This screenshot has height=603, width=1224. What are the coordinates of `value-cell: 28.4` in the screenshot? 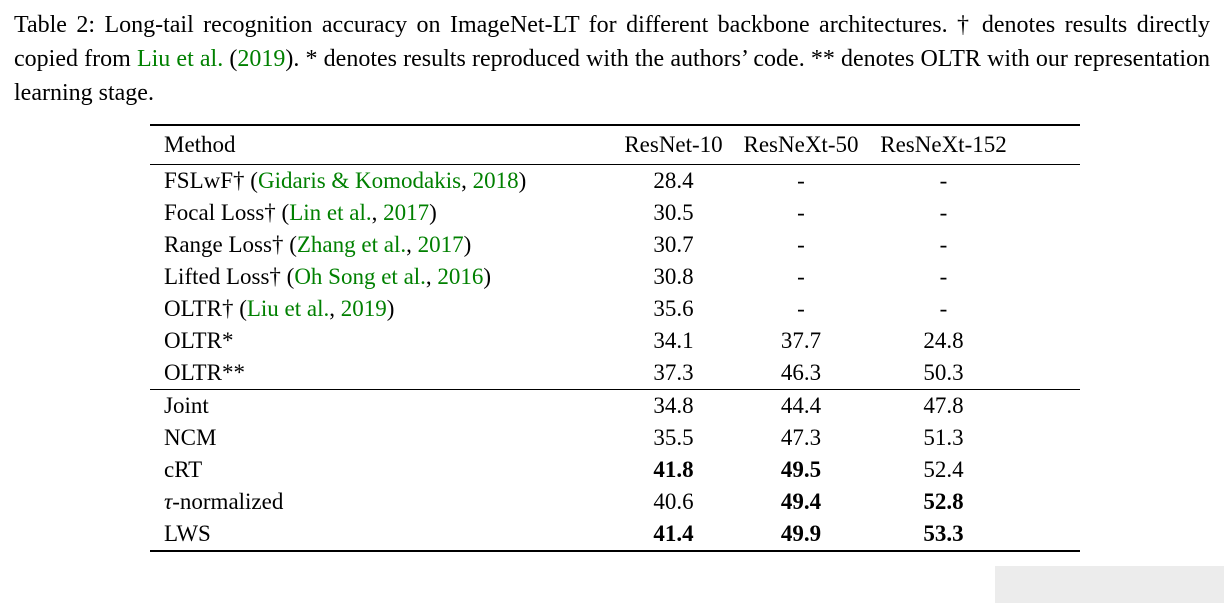 It's located at (673, 181).